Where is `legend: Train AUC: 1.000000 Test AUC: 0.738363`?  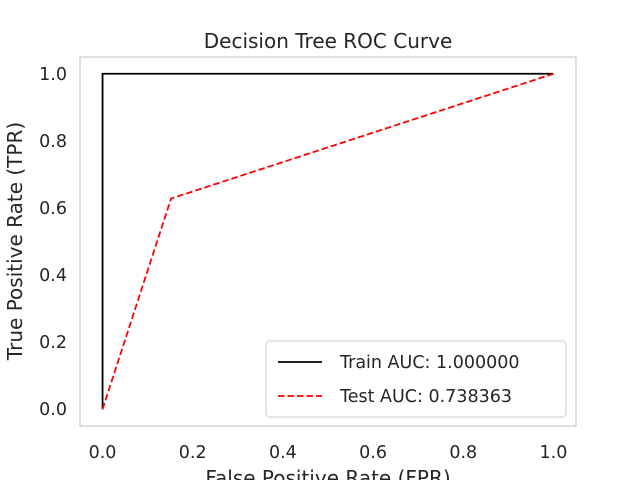 legend: Train AUC: 1.000000 Test AUC: 0.738363 is located at coordinates (416, 379).